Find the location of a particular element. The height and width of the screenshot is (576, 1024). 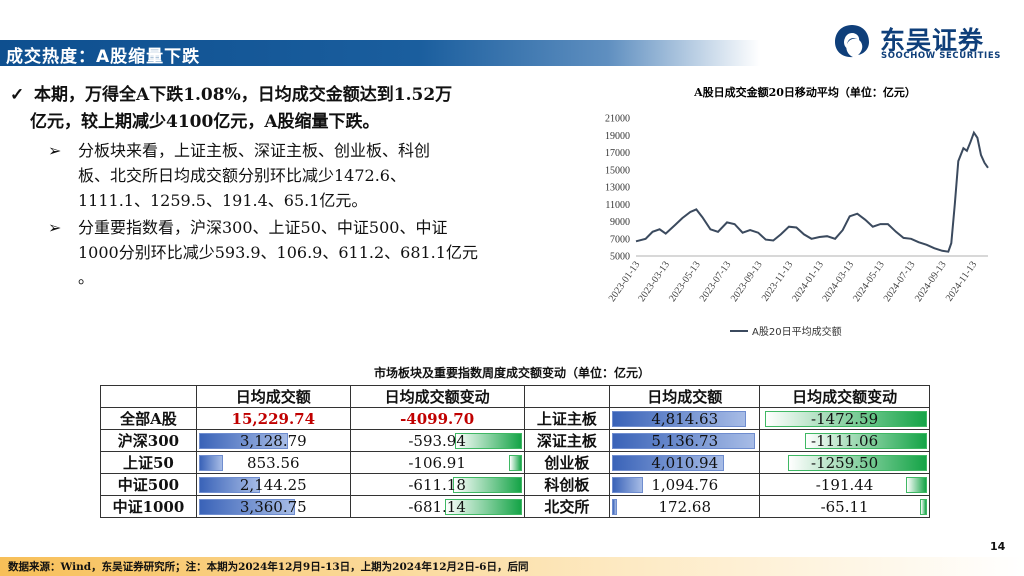

amount-cell: 3,128.79 is located at coordinates (273, 440).